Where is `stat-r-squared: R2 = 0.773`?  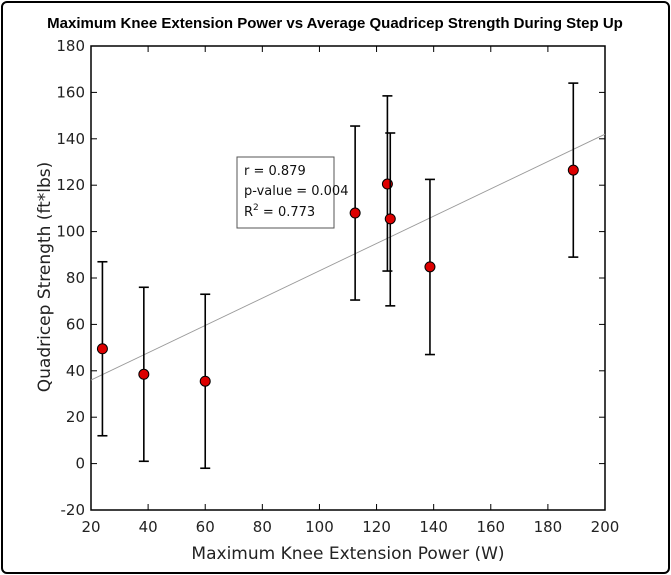
stat-r-squared: R2 = 0.773 is located at coordinates (279, 211).